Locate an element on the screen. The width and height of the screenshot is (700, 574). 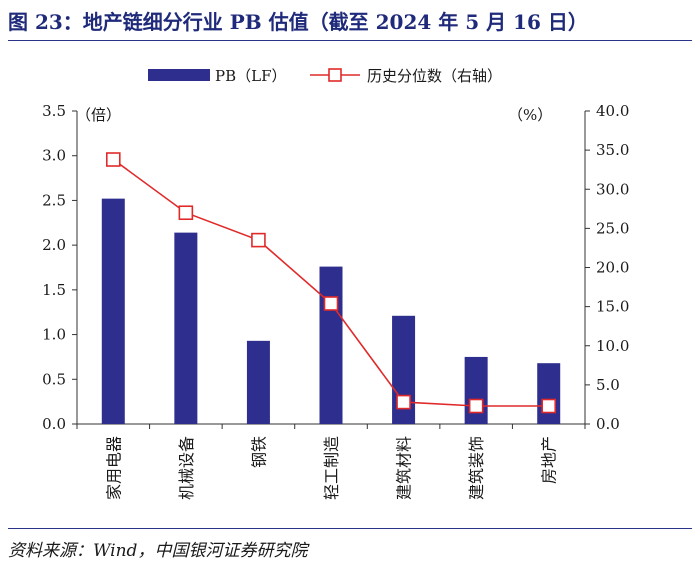
bar-机械设备 is located at coordinates (186, 328).